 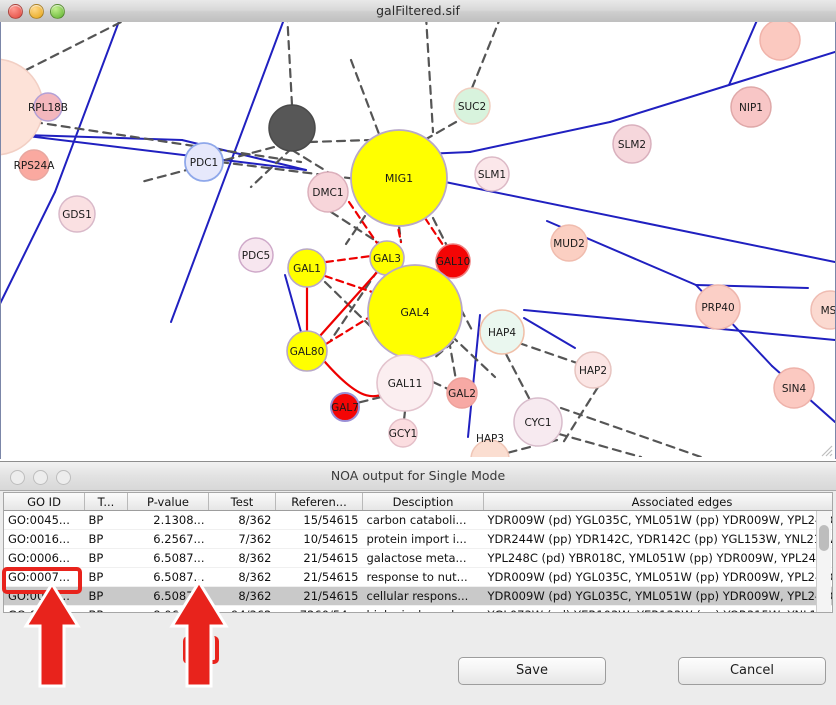 What do you see at coordinates (242, 596) in the screenshot?
I see `cell-test: 8/362` at bounding box center [242, 596].